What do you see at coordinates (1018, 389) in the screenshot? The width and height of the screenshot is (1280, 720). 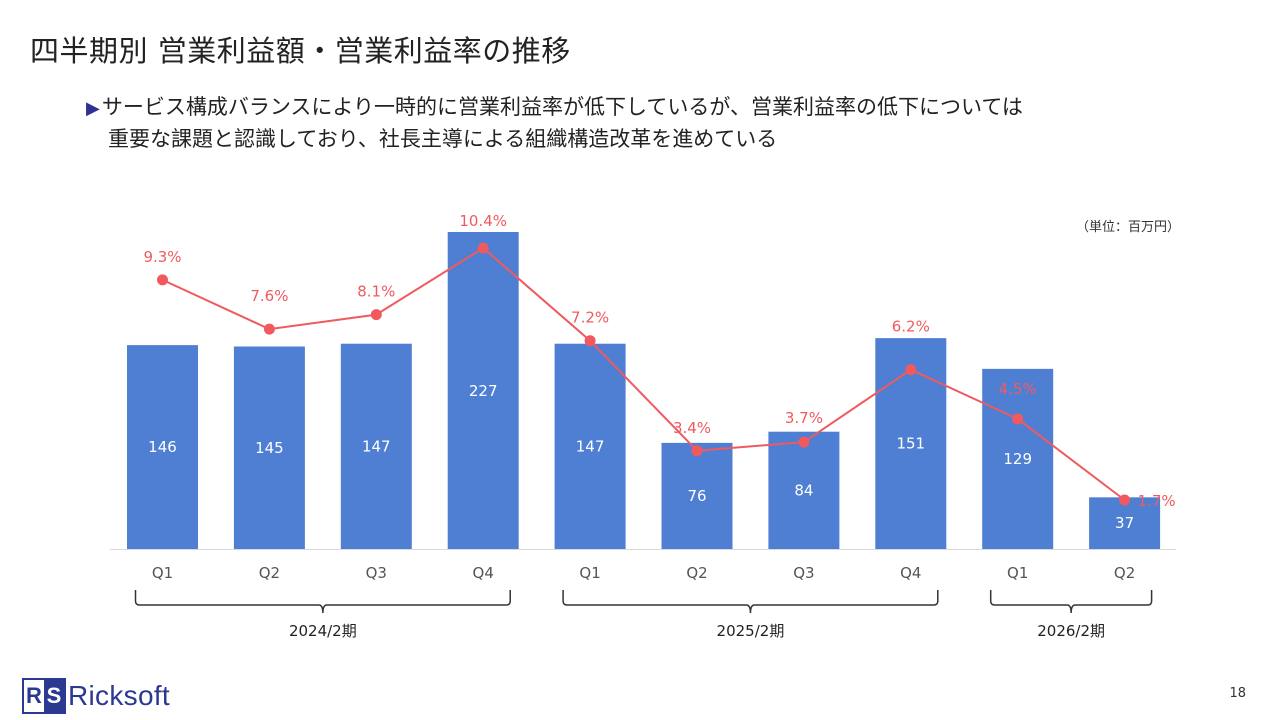 I see `rate-data-label: 4.5%` at bounding box center [1018, 389].